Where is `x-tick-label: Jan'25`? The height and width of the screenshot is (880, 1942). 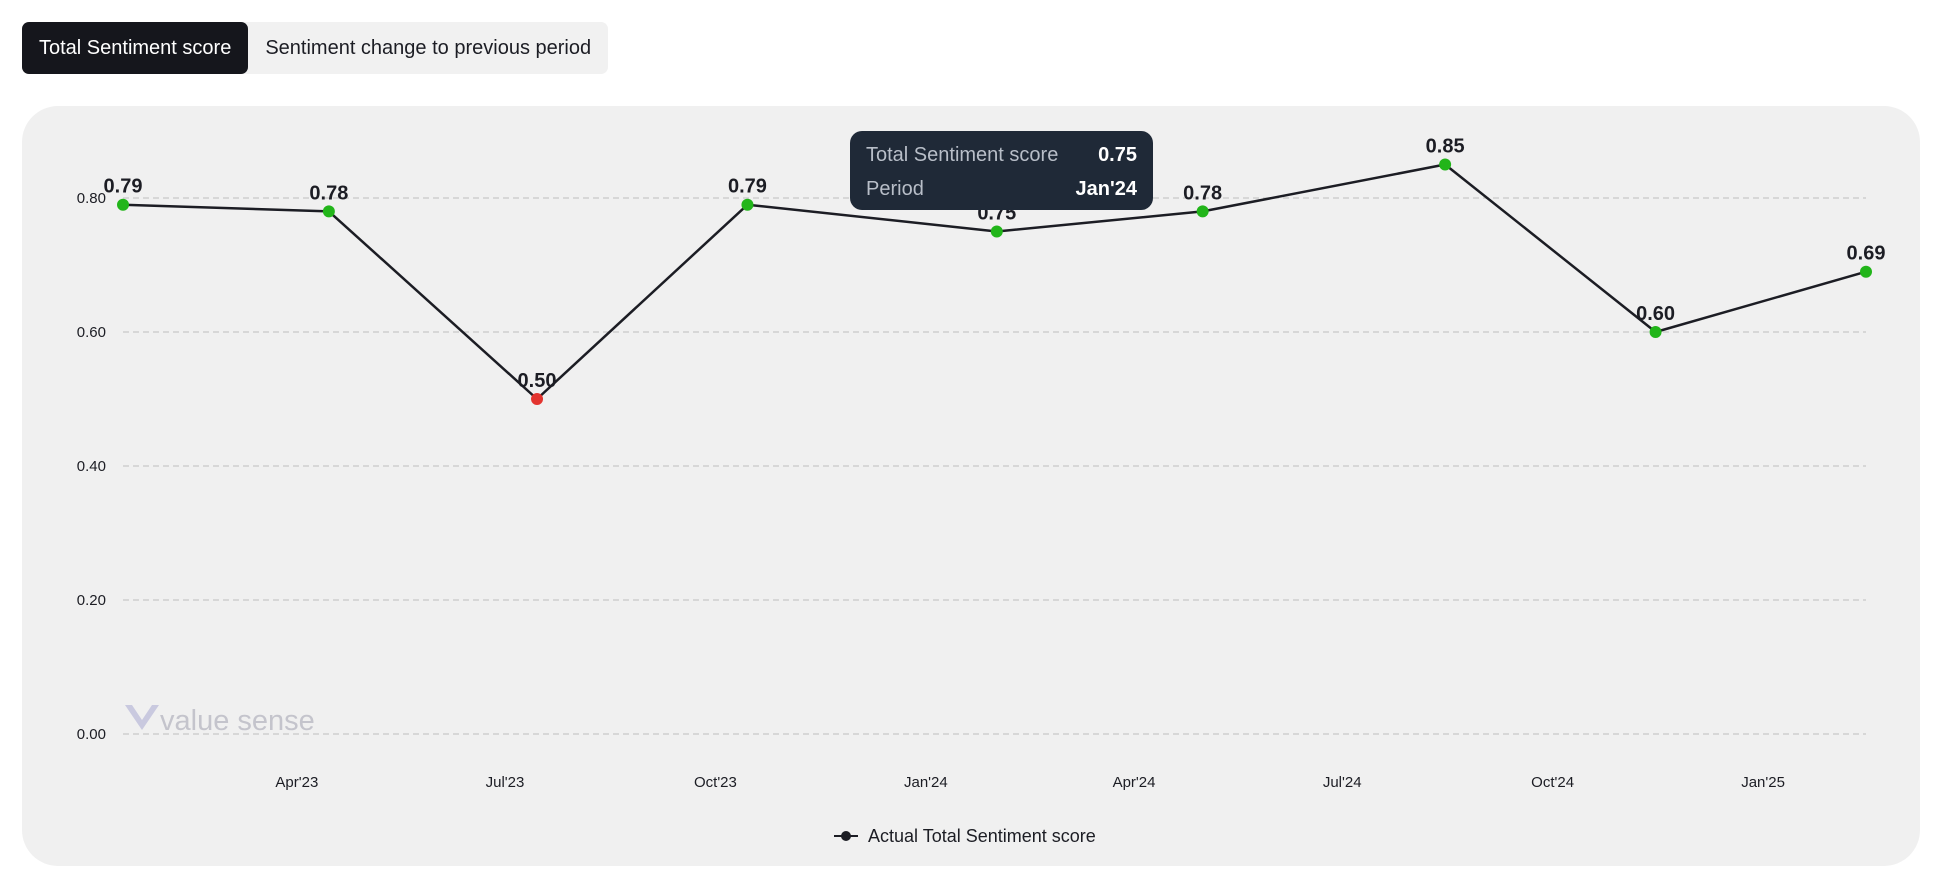 x-tick-label: Jan'25 is located at coordinates (1763, 782).